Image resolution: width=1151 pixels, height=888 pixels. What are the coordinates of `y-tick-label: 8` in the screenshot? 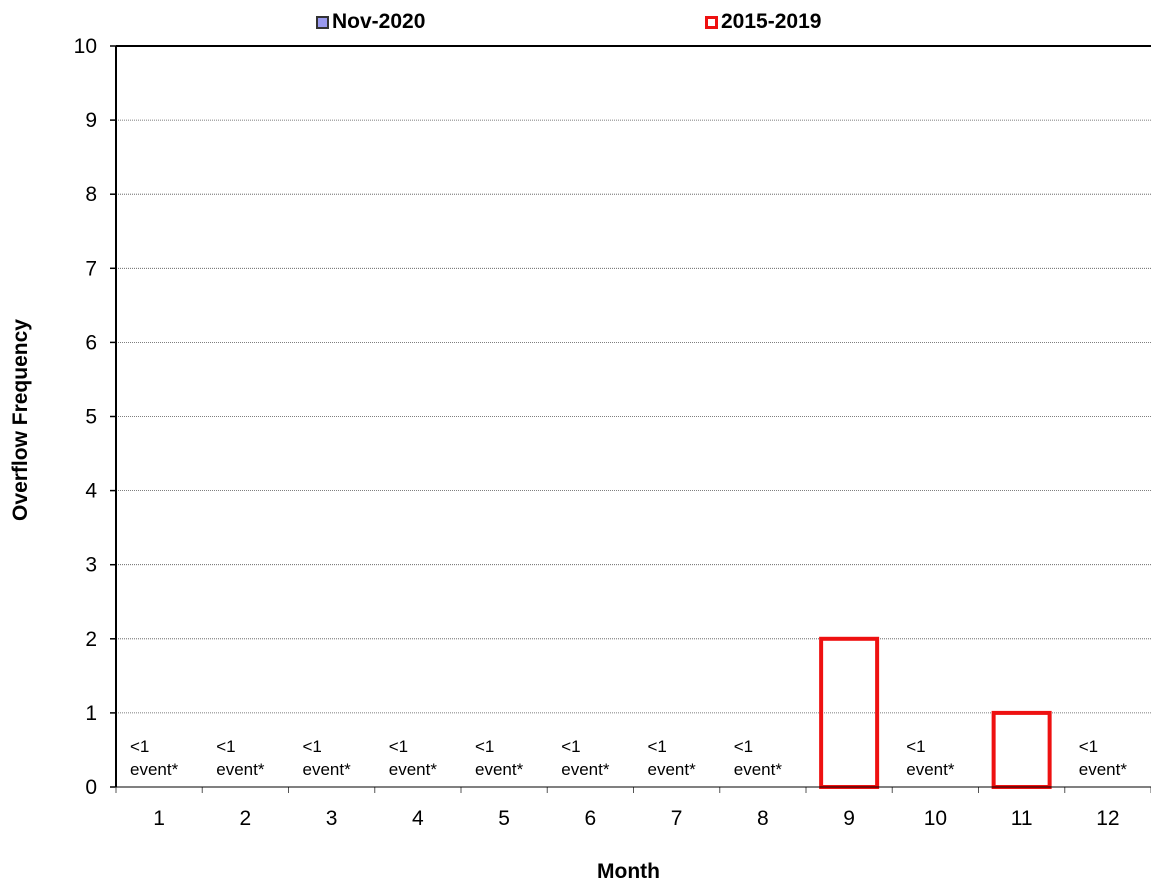 It's located at (91, 194).